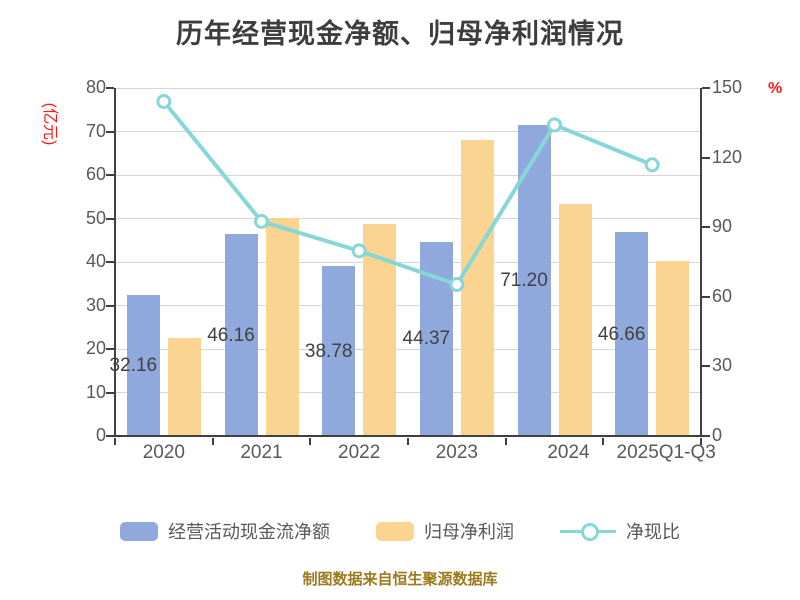 The image size is (800, 600). What do you see at coordinates (359, 452) in the screenshot?
I see `x-axis-category-label: 2022` at bounding box center [359, 452].